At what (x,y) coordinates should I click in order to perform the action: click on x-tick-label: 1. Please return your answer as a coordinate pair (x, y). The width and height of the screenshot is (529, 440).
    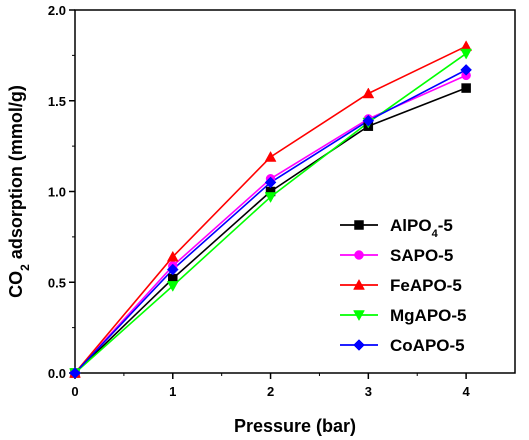
    Looking at the image, I should click on (172, 391).